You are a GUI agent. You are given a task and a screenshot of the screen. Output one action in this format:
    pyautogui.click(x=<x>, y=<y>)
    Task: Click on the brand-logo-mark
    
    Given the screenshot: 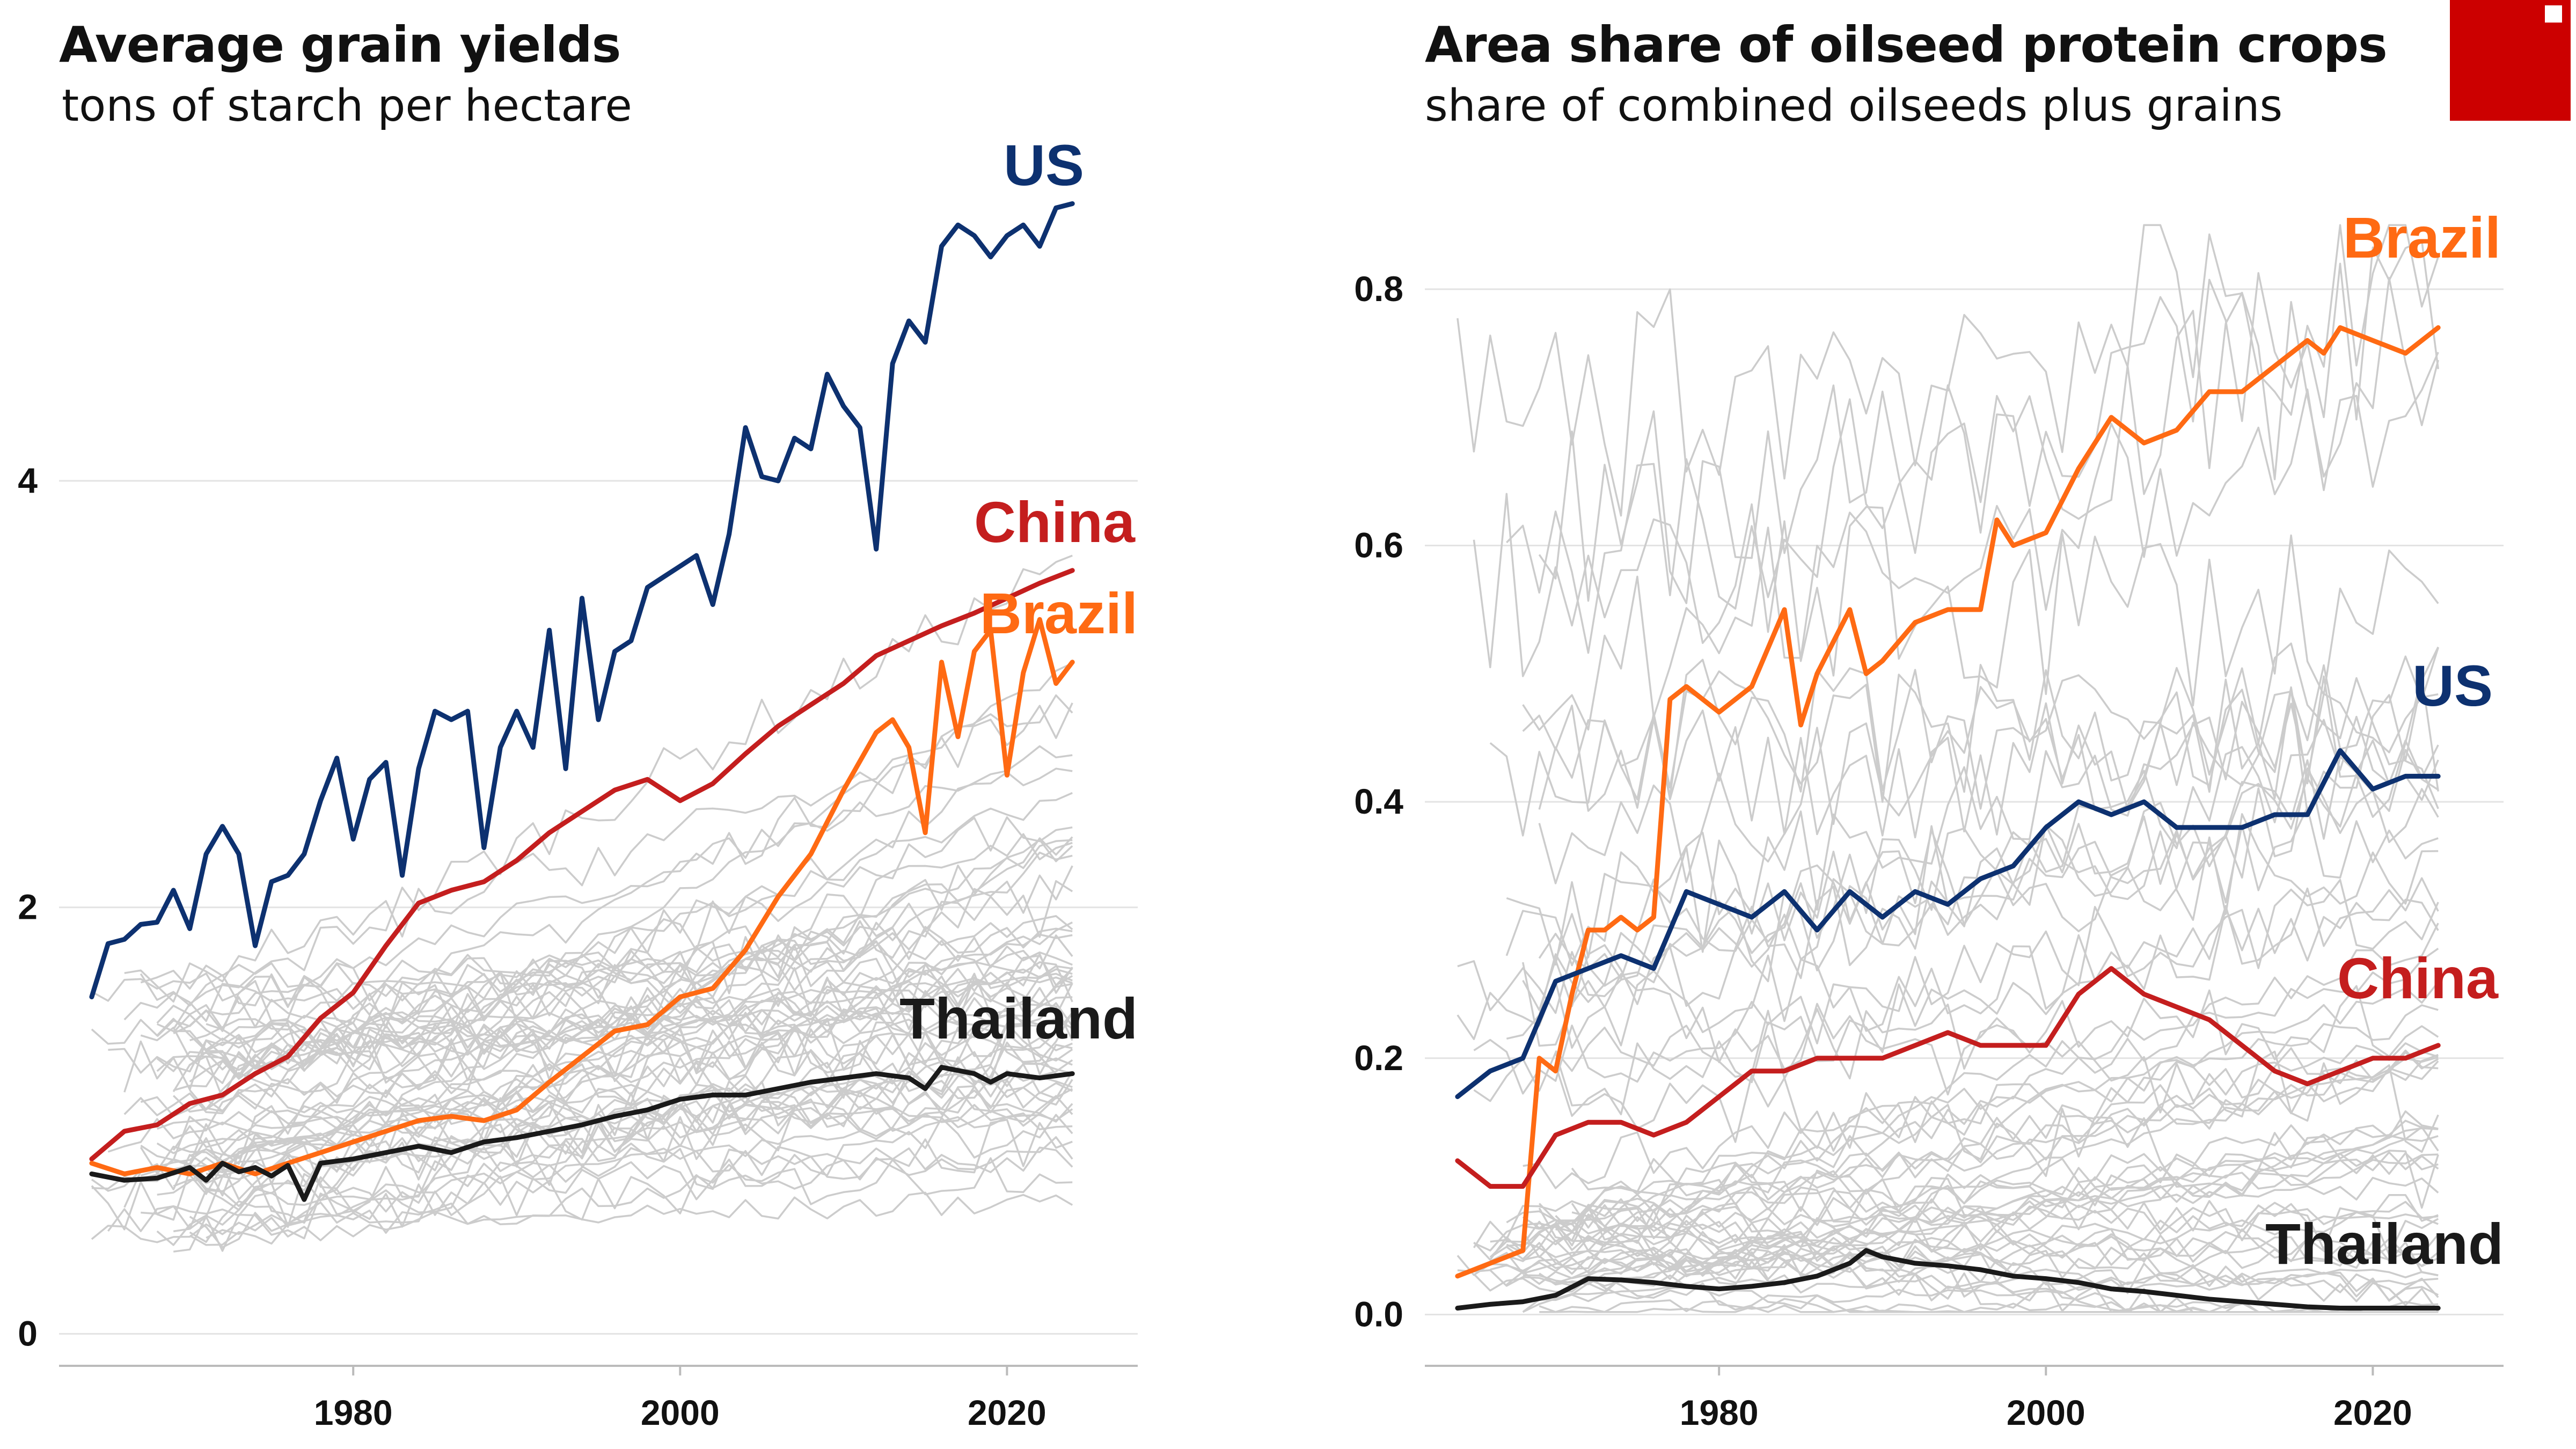 What is the action you would take?
    pyautogui.click(x=2553, y=14)
    